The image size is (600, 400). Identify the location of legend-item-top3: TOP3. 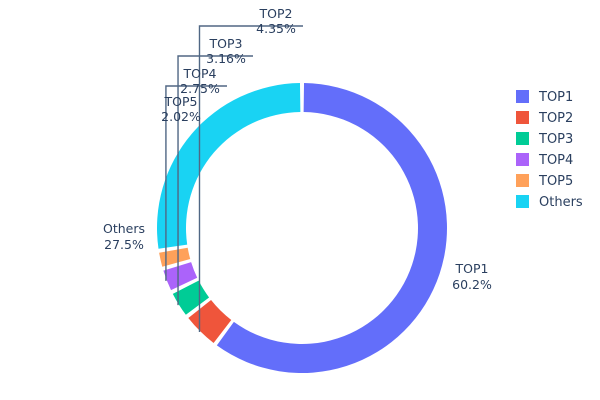
(544, 139).